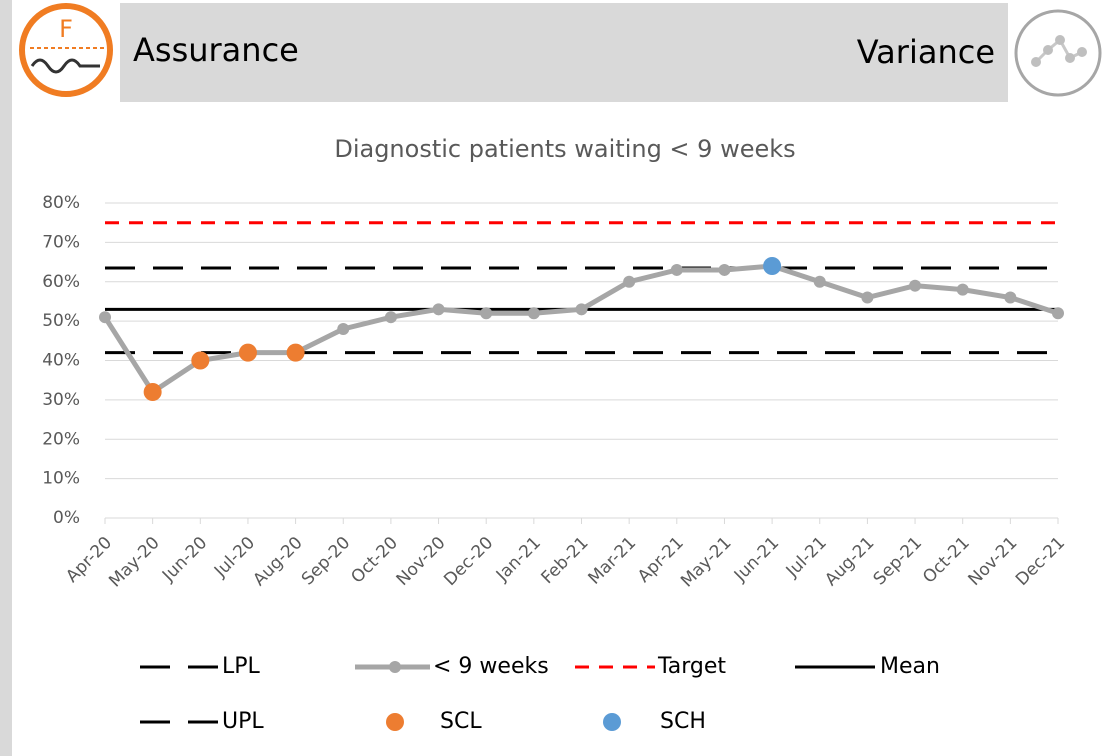 This screenshot has width=1102, height=756. I want to click on header-left-title: Assurance, so click(216, 50).